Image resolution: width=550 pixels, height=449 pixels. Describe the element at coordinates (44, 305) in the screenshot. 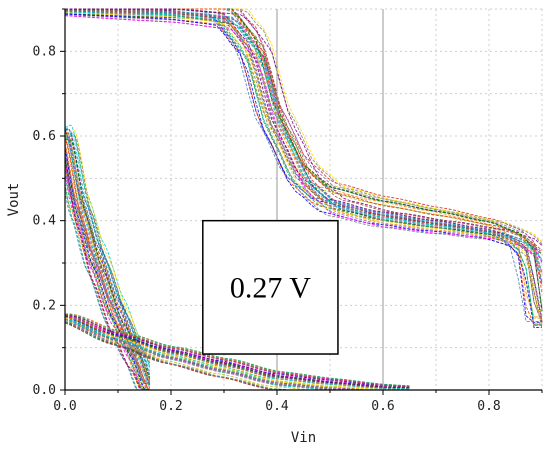

I see `y-tick-label: 0.2` at that location.